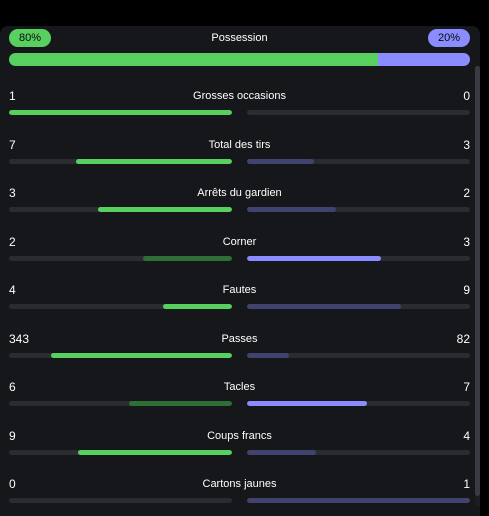 The image size is (489, 516). What do you see at coordinates (12, 241) in the screenshot?
I see `stat-home-value: 2` at bounding box center [12, 241].